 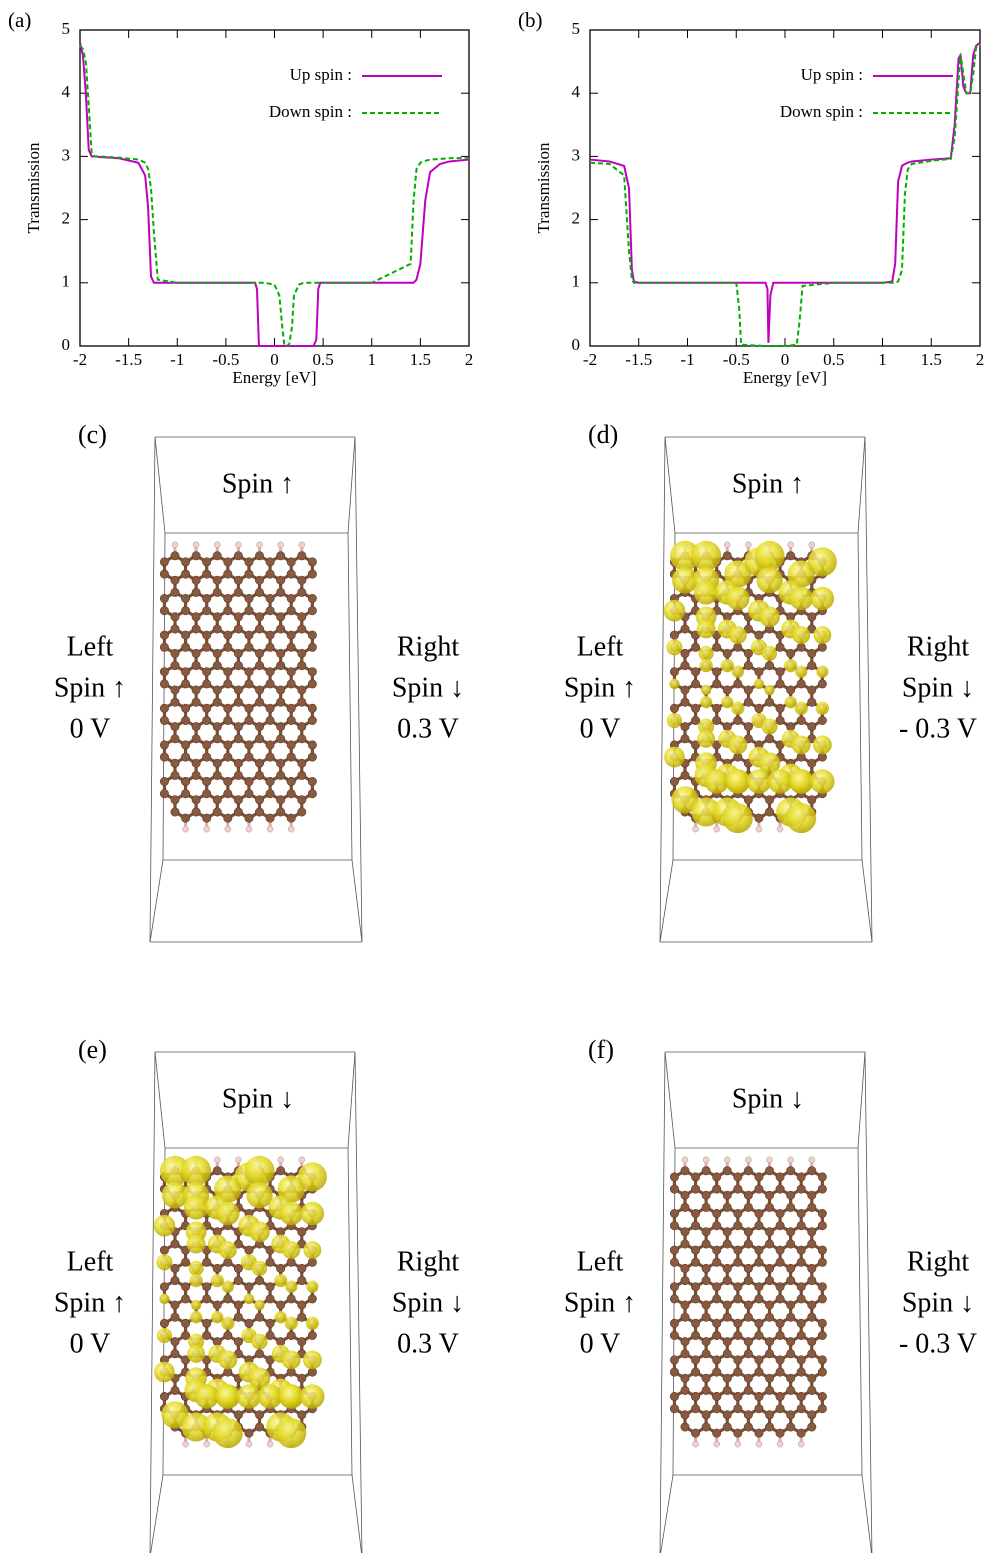 What do you see at coordinates (882, 359) in the screenshot?
I see `x-tick-label: 1` at bounding box center [882, 359].